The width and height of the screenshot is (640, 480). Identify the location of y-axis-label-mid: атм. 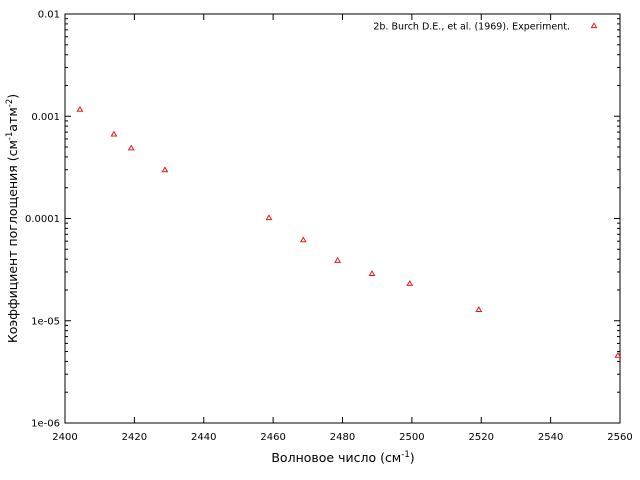
(12, 119).